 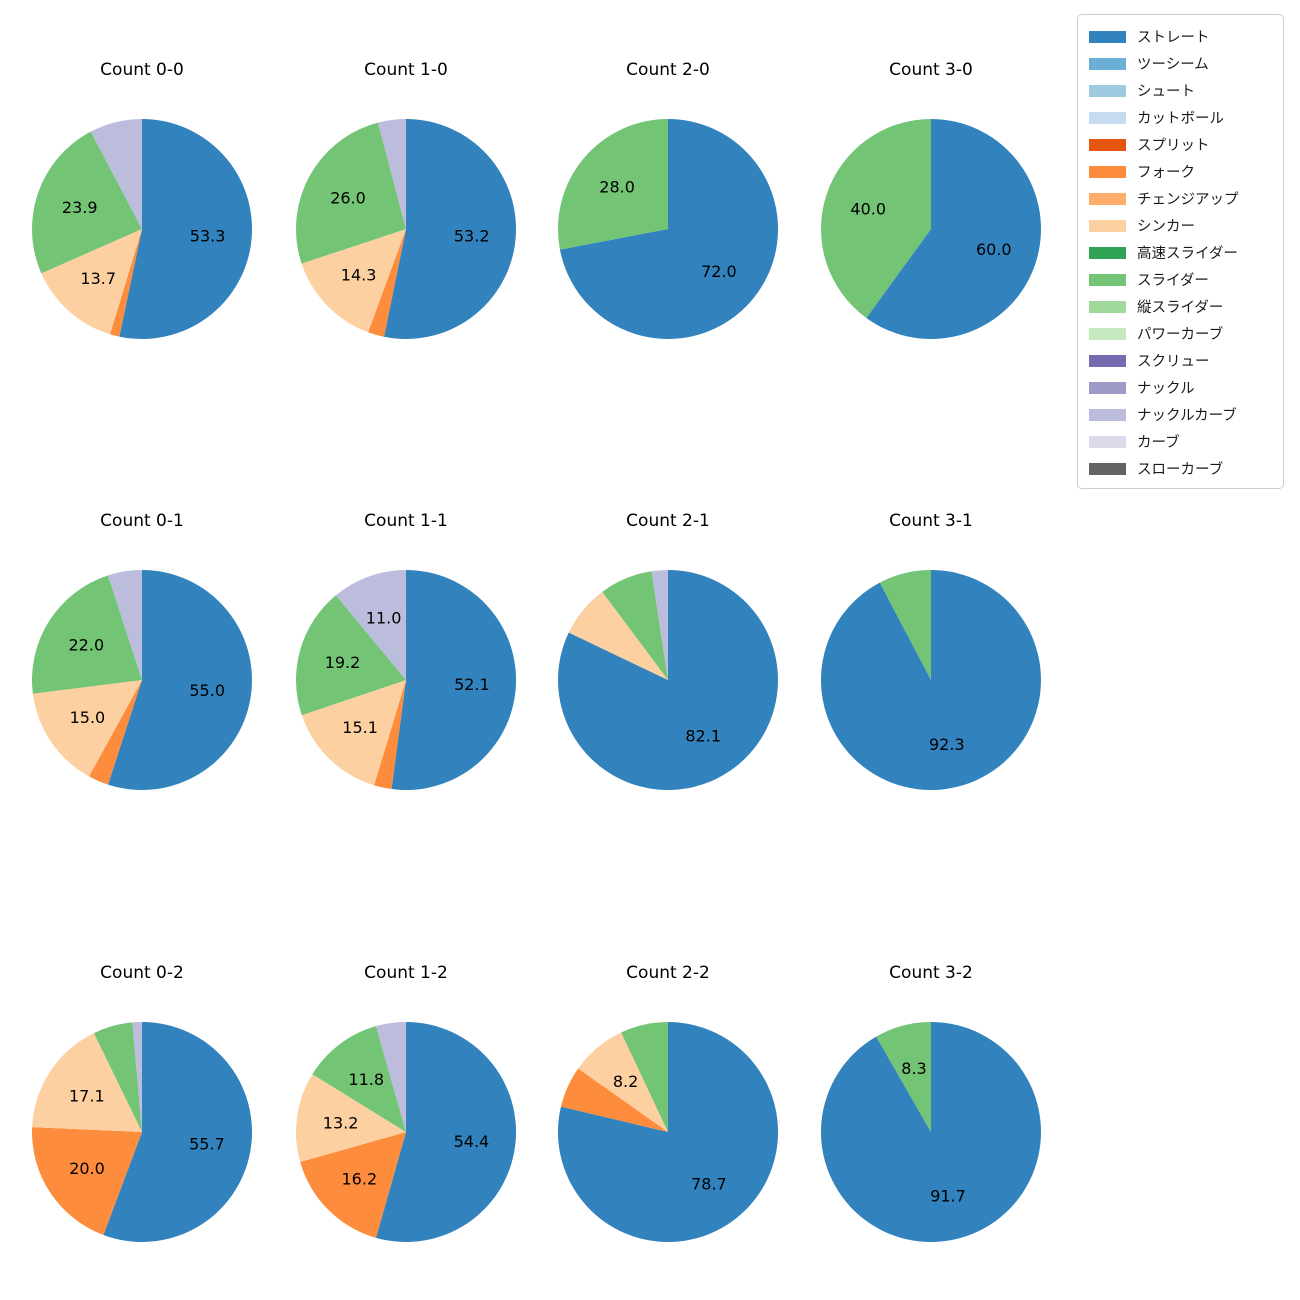 What do you see at coordinates (1181, 441) in the screenshot?
I see `legend-item: カーブ` at bounding box center [1181, 441].